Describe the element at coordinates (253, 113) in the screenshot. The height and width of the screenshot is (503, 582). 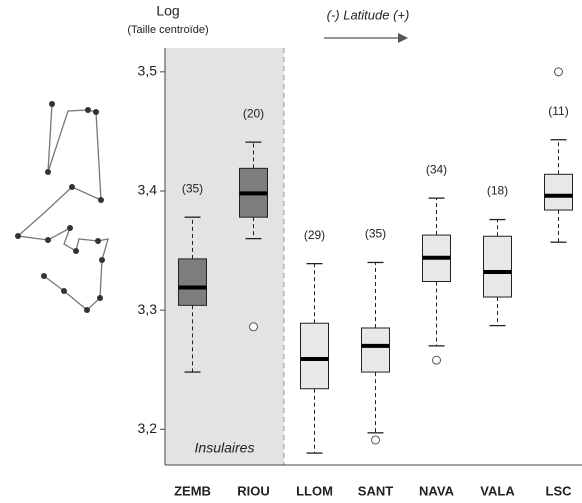
I see `n-label: (20)` at that location.